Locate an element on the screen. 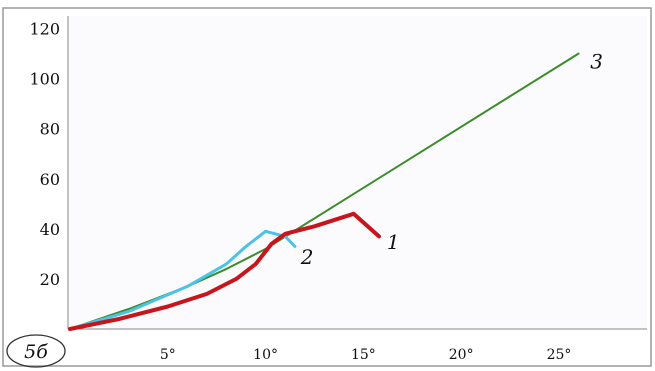  x-tick-label: 15° is located at coordinates (363, 355).